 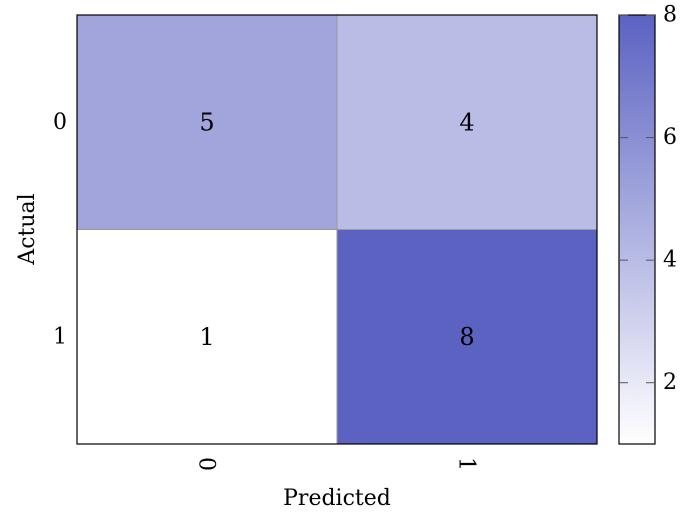 I want to click on colorbar-tick-label-3: 8, so click(x=670, y=15).